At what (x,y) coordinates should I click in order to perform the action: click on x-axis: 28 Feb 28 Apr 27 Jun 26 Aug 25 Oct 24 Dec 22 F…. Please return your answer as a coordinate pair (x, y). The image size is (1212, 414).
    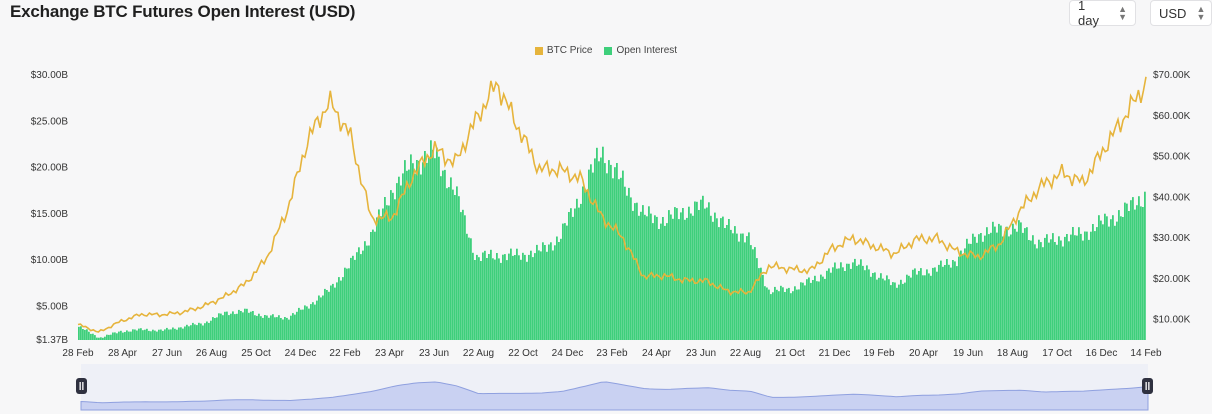
    Looking at the image, I should click on (612, 353).